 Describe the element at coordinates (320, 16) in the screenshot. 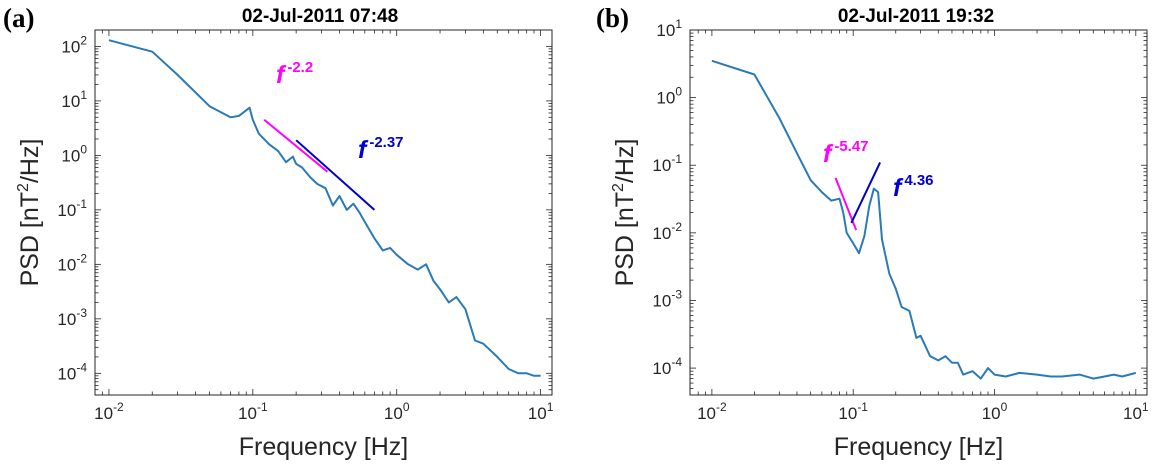

I see `chart-title: 02-Jul-2011 07:48` at that location.